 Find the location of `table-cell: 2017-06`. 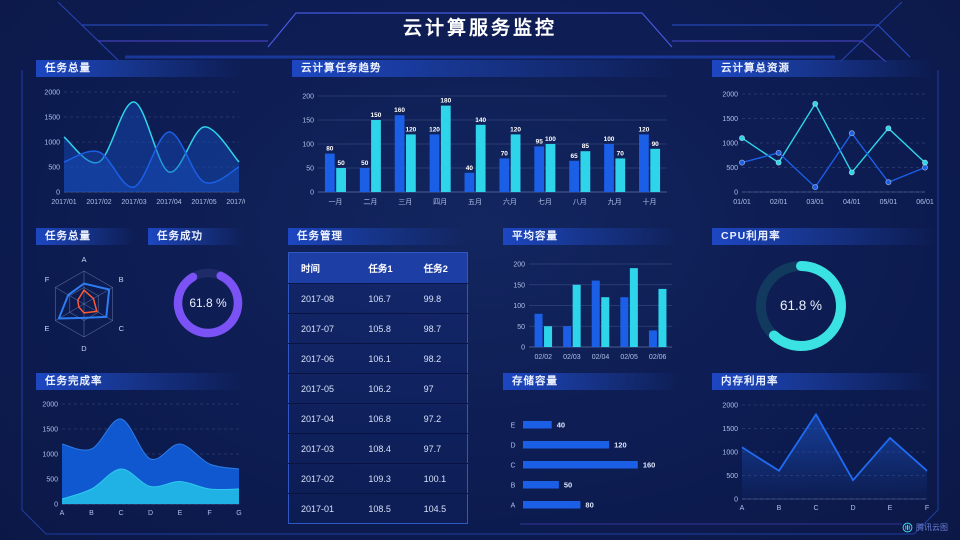

table-cell: 2017-06 is located at coordinates (322, 358).